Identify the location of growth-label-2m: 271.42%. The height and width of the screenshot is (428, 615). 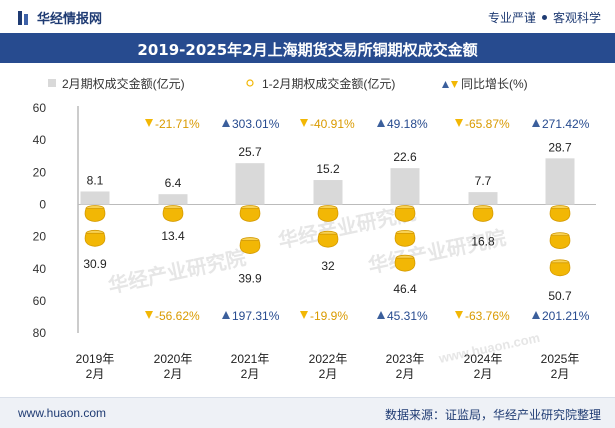
(566, 124).